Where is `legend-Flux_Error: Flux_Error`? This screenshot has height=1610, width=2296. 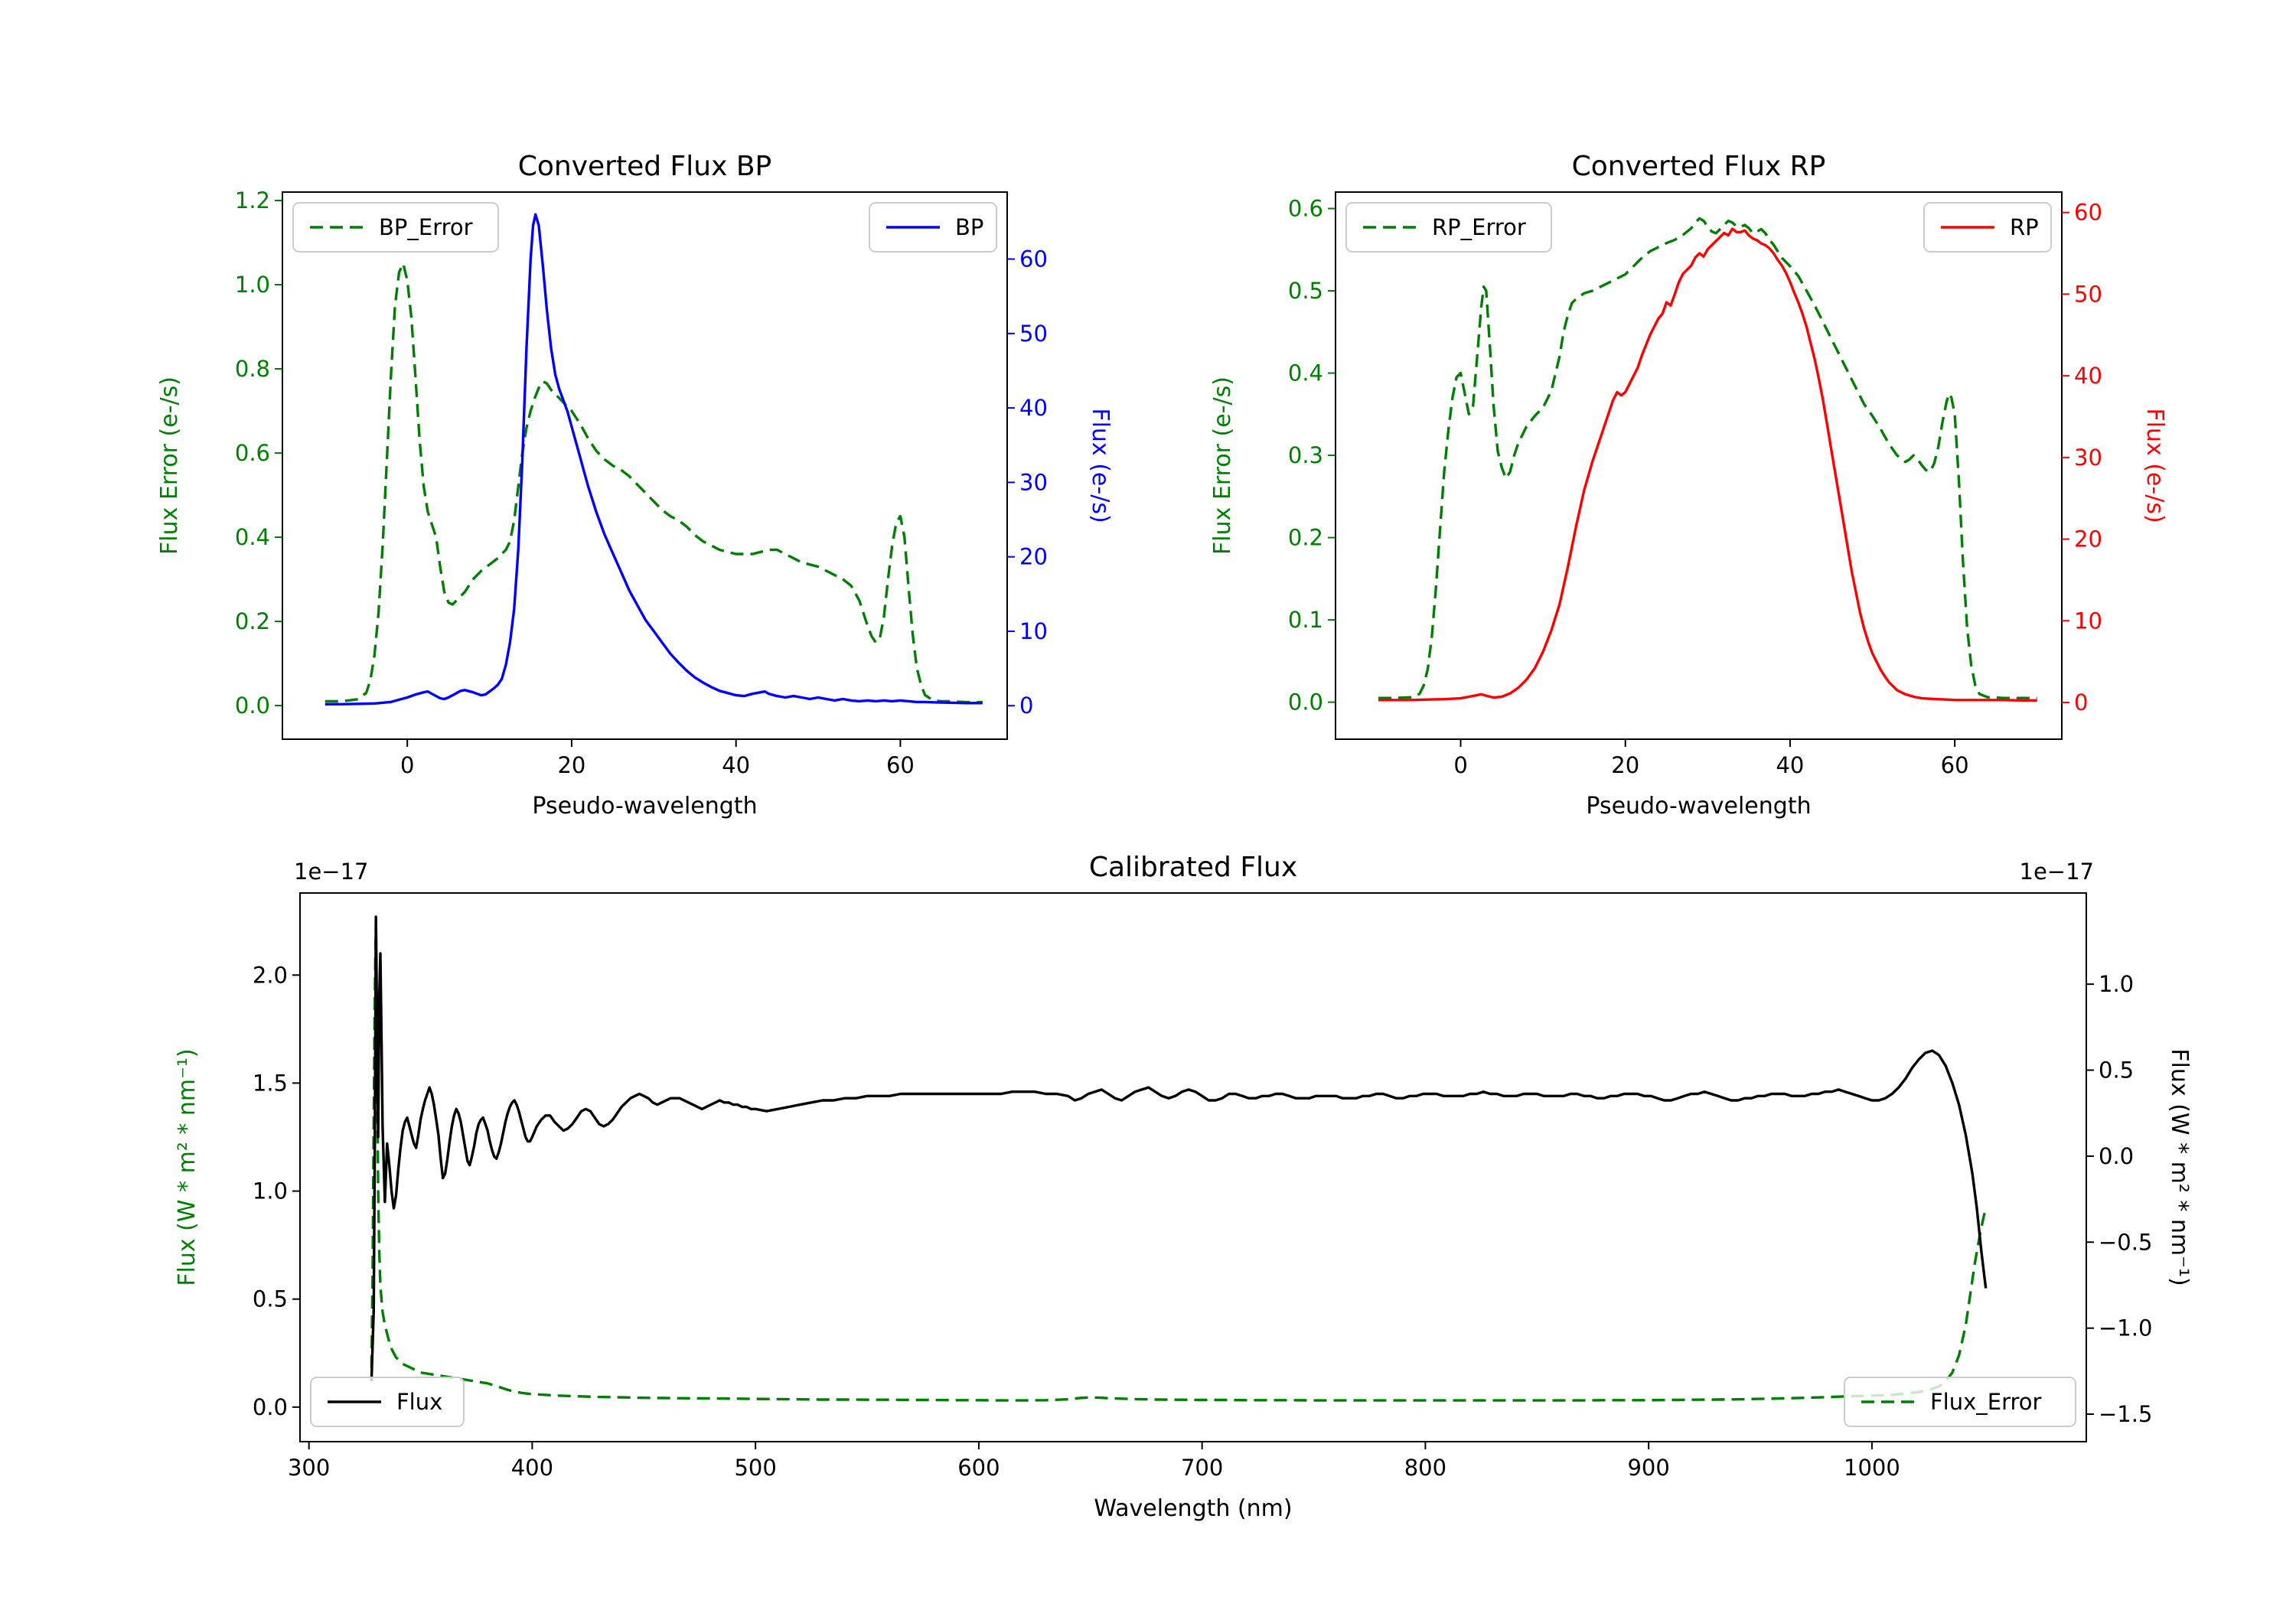
legend-Flux_Error: Flux_Error is located at coordinates (1960, 1402).